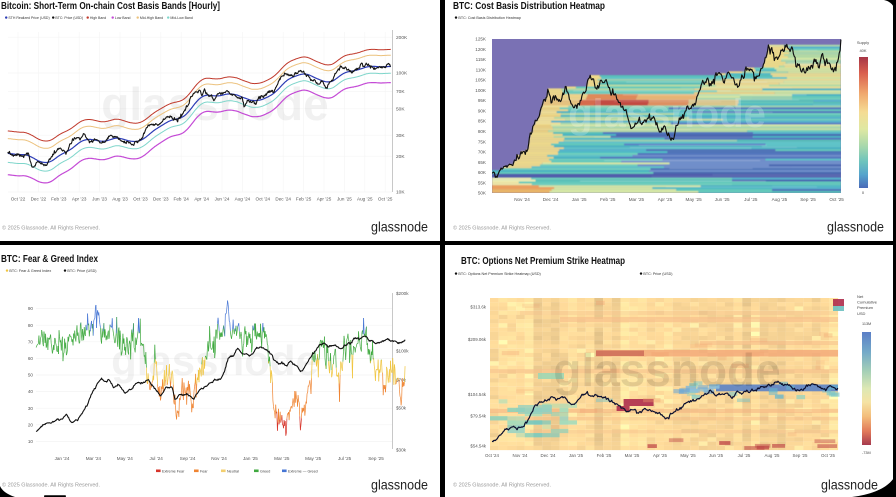 The height and width of the screenshot is (497, 896). Describe the element at coordinates (481, 69) in the screenshot. I see `svg-text: 110K` at that location.